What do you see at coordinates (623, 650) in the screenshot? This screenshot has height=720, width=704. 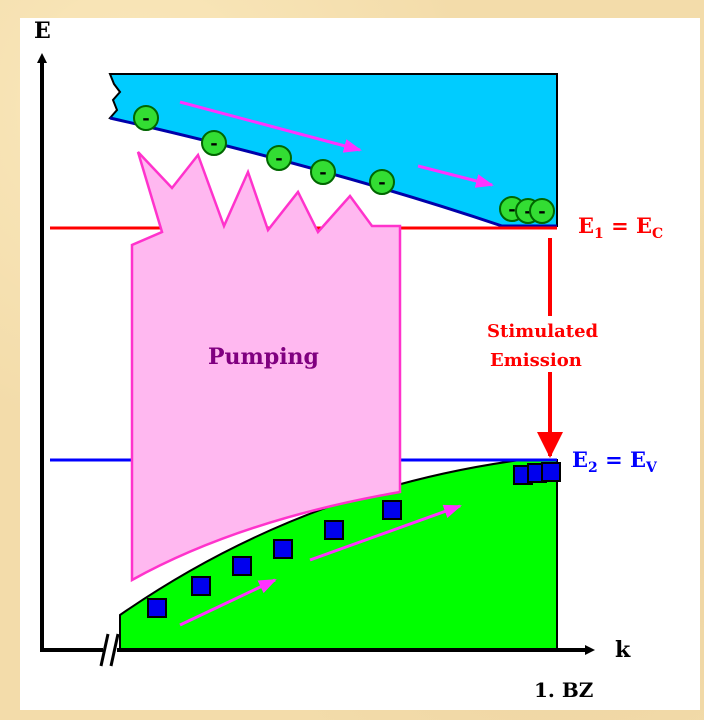 I see `k-axis-label: k` at bounding box center [623, 650].